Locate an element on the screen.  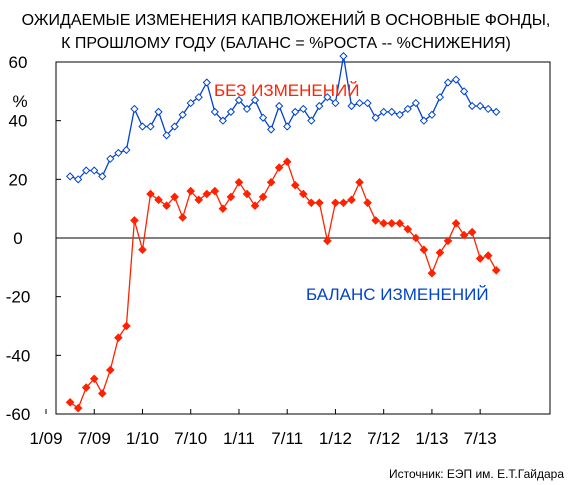
source-note: Источник: ЕЭП им. Е.Т.Гайдара is located at coordinates (476, 474).